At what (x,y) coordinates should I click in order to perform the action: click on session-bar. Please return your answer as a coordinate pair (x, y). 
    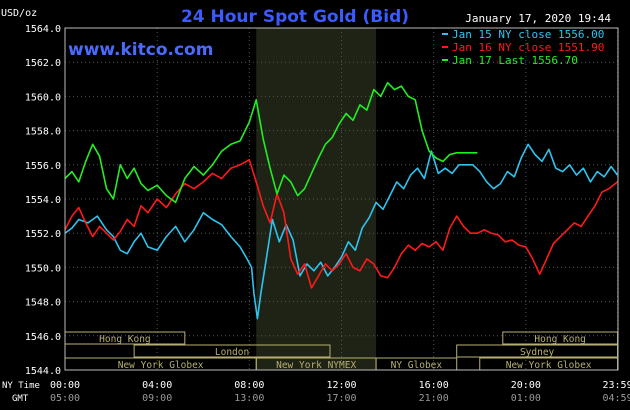
    Looking at the image, I should click on (232, 351).